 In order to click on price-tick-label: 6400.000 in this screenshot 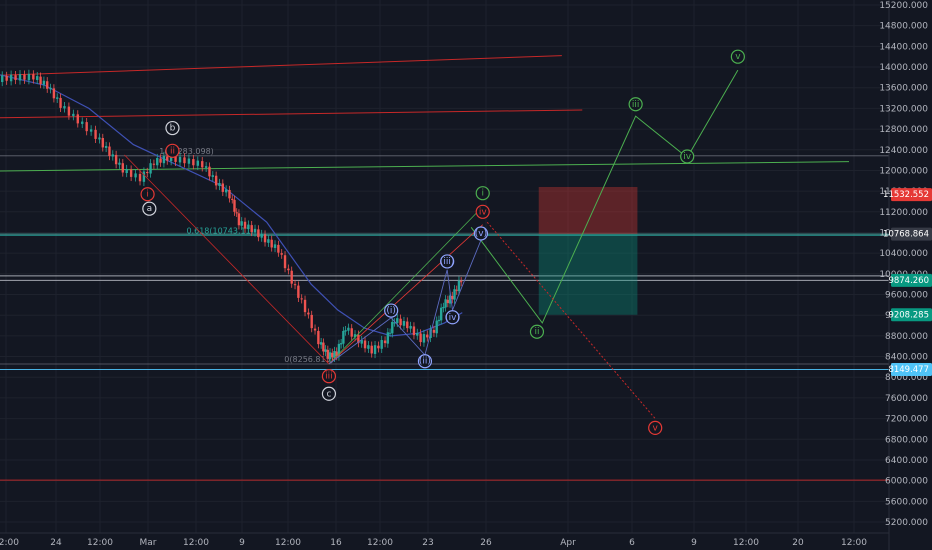, I will do `click(906, 461)`.